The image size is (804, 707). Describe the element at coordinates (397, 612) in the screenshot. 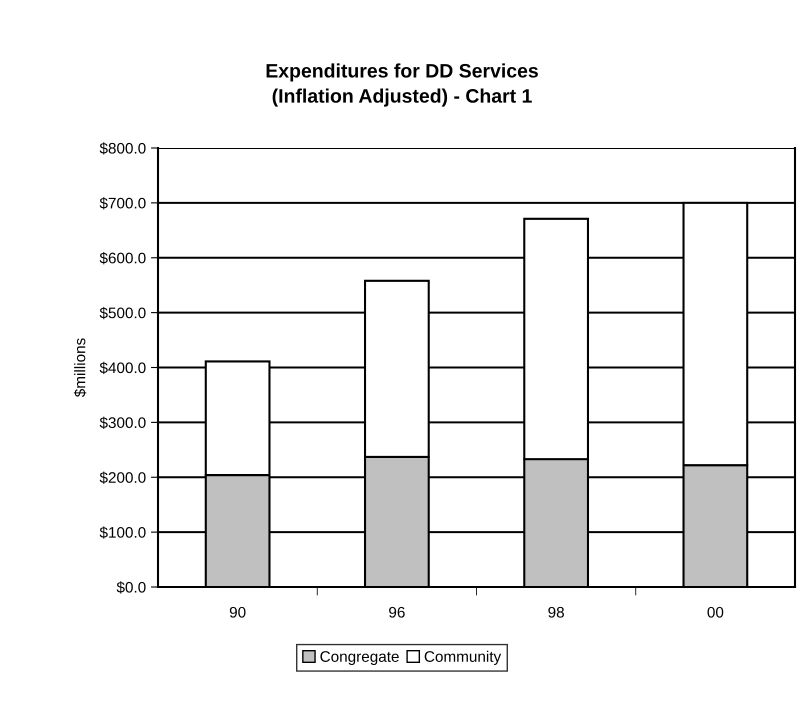

I see `x-tick-label: 96` at that location.